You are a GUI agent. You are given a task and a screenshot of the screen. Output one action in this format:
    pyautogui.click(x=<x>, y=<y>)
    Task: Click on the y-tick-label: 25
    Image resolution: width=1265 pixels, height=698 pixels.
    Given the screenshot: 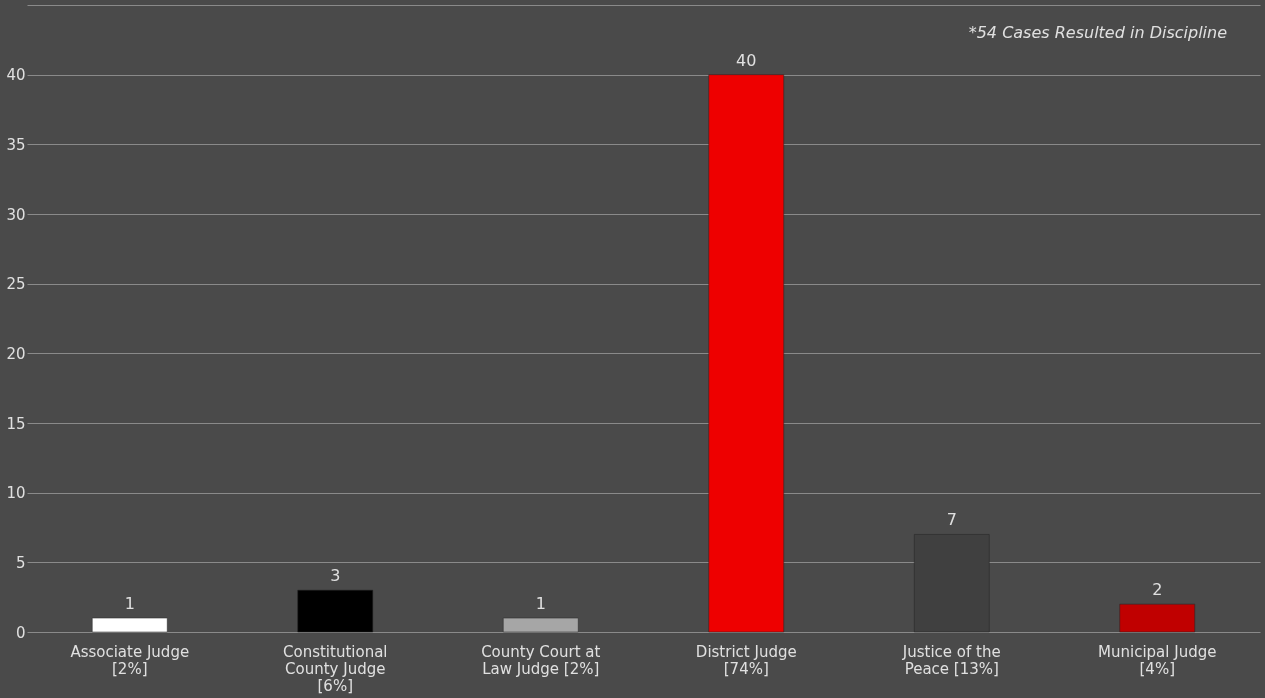 What is the action you would take?
    pyautogui.click(x=16, y=284)
    